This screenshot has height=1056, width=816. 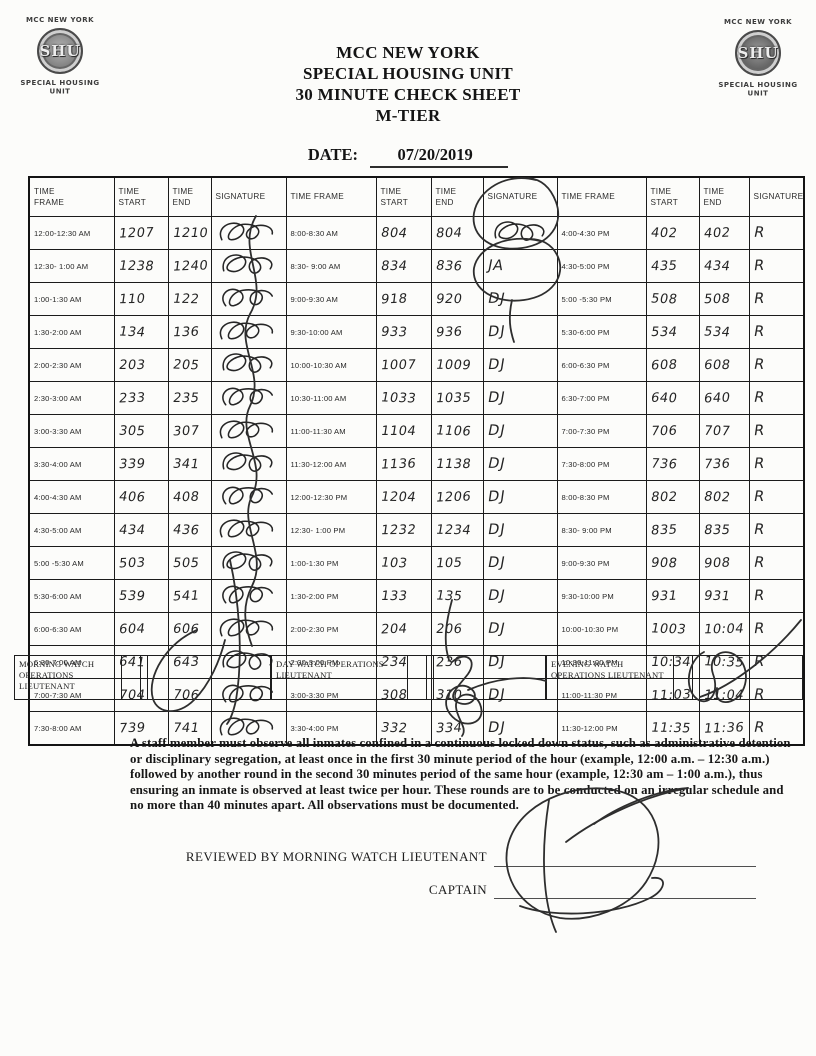 I want to click on watch-signature-box, so click(x=209, y=677).